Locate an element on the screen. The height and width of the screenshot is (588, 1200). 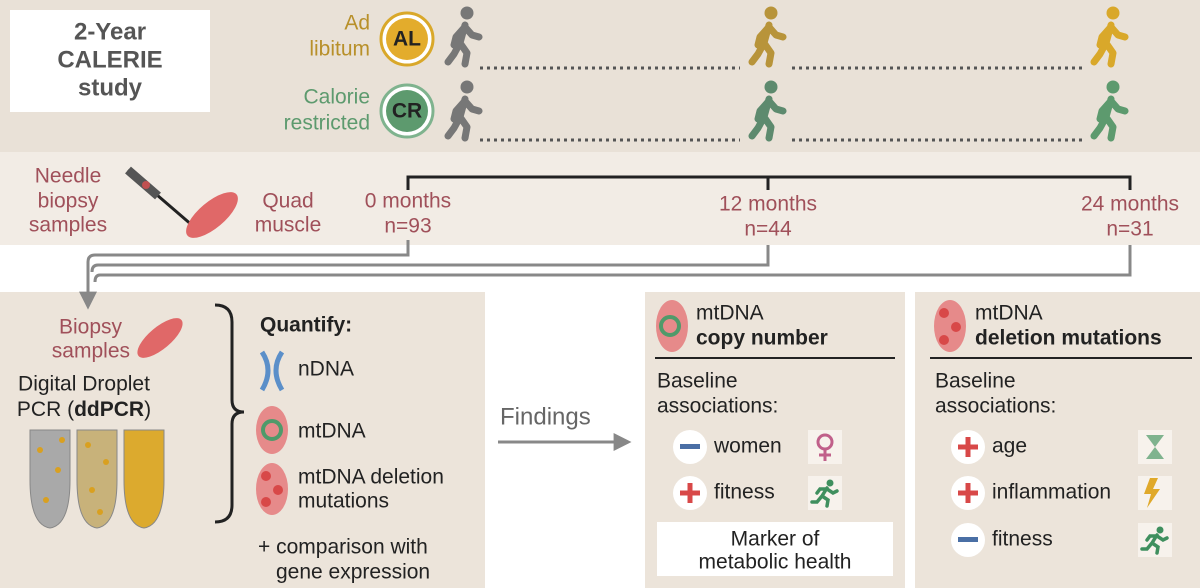
study-title: CALERIE is located at coordinates (109, 59).